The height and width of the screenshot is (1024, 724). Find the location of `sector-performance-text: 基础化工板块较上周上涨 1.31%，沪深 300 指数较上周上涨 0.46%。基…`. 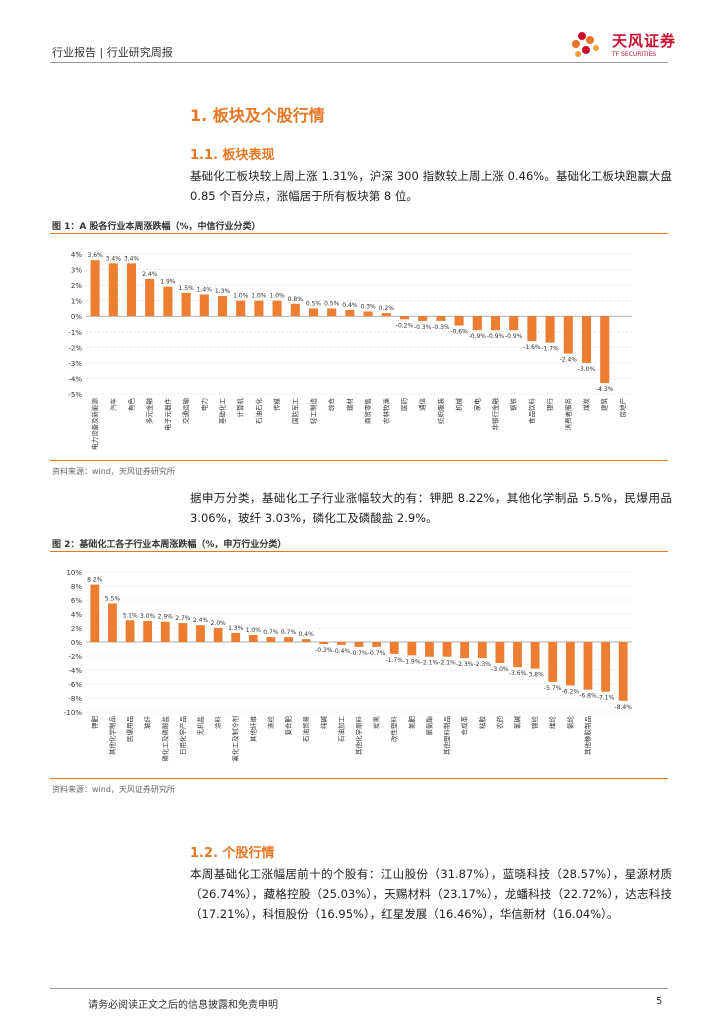

sector-performance-text: 基础化工板块较上周上涨 1.31%，沪深 300 指数较上周上涨 0.46%。基… is located at coordinates (431, 186).